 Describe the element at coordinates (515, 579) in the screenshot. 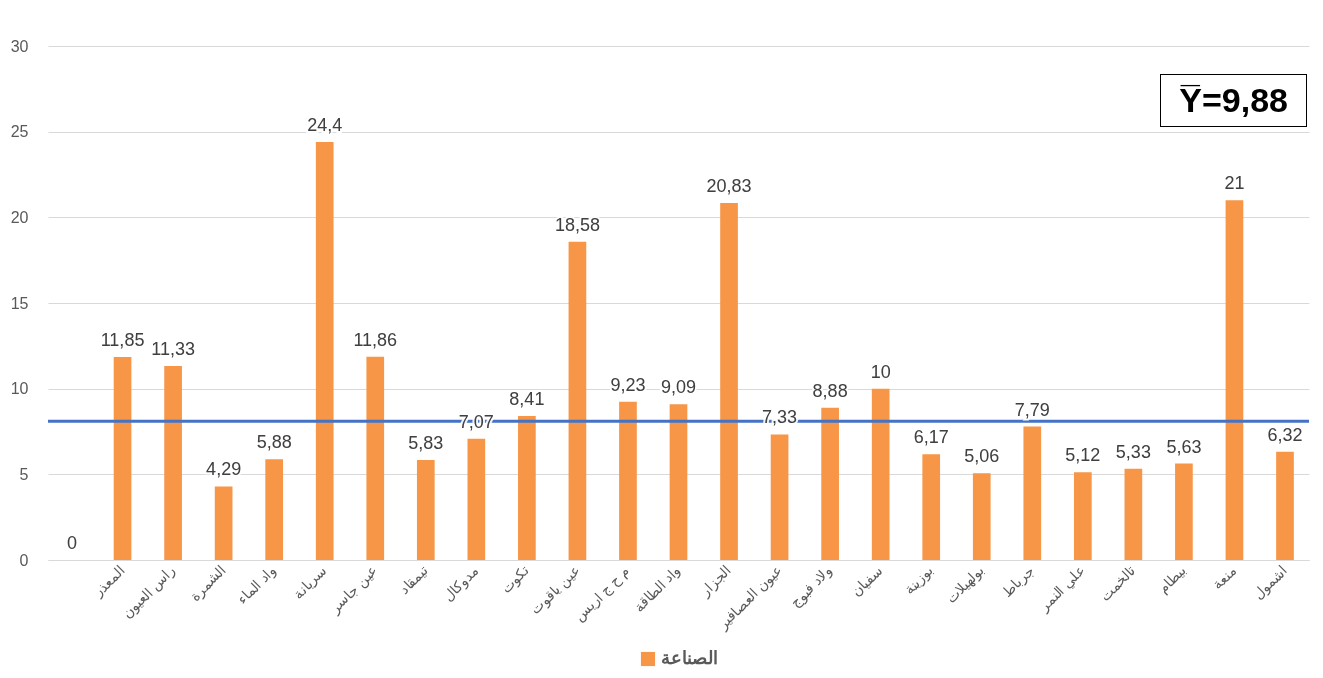

I see `x-tick-label: تكوت` at that location.